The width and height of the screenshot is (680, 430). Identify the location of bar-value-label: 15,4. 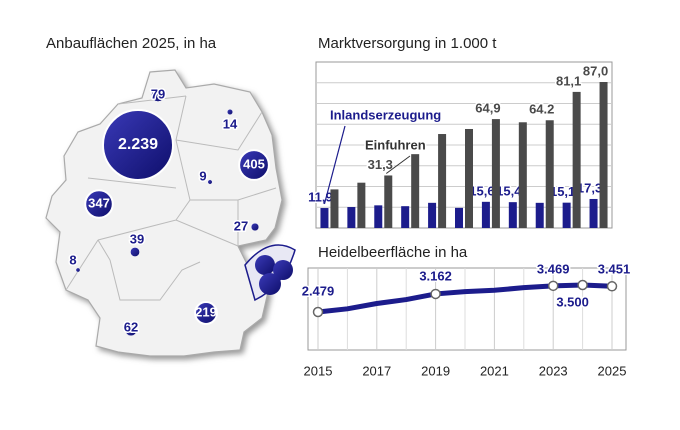
(509, 191).